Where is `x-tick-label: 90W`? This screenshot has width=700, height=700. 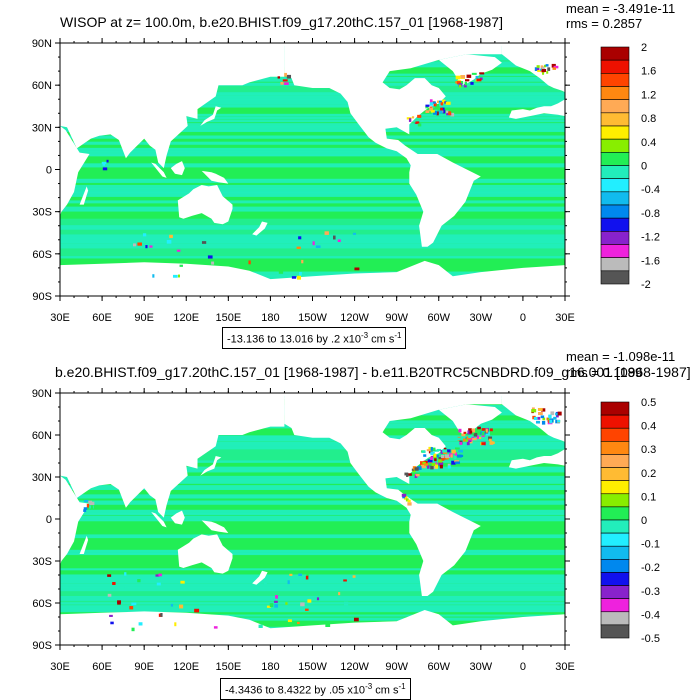 x-tick-label: 90W is located at coordinates (396, 318).